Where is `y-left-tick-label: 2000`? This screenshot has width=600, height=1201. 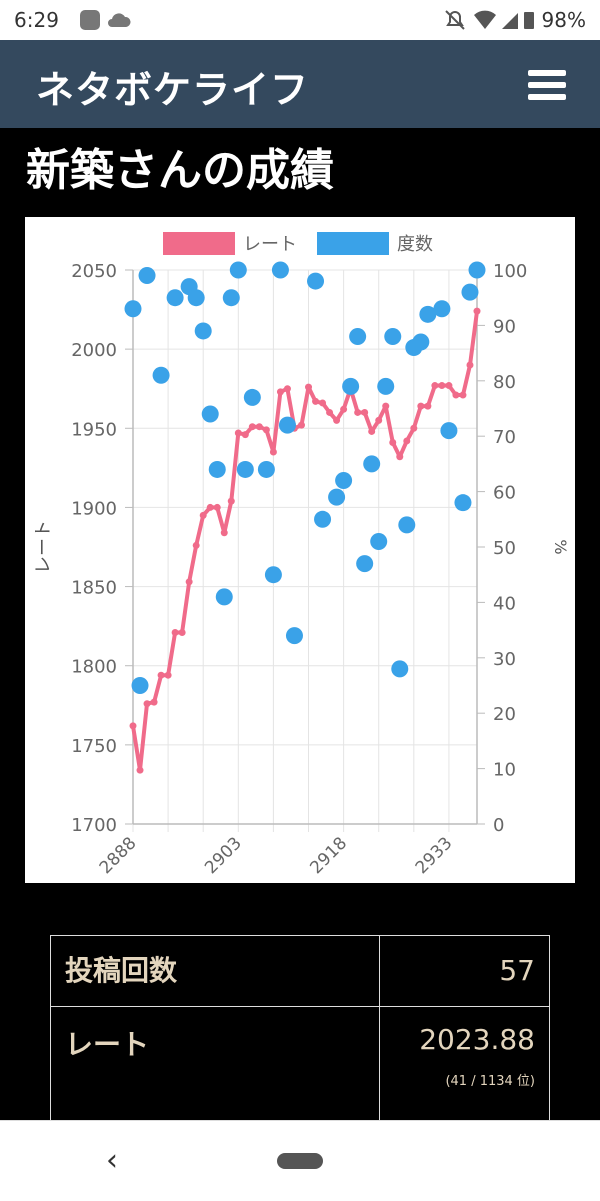 y-left-tick-label: 2000 is located at coordinates (94, 350).